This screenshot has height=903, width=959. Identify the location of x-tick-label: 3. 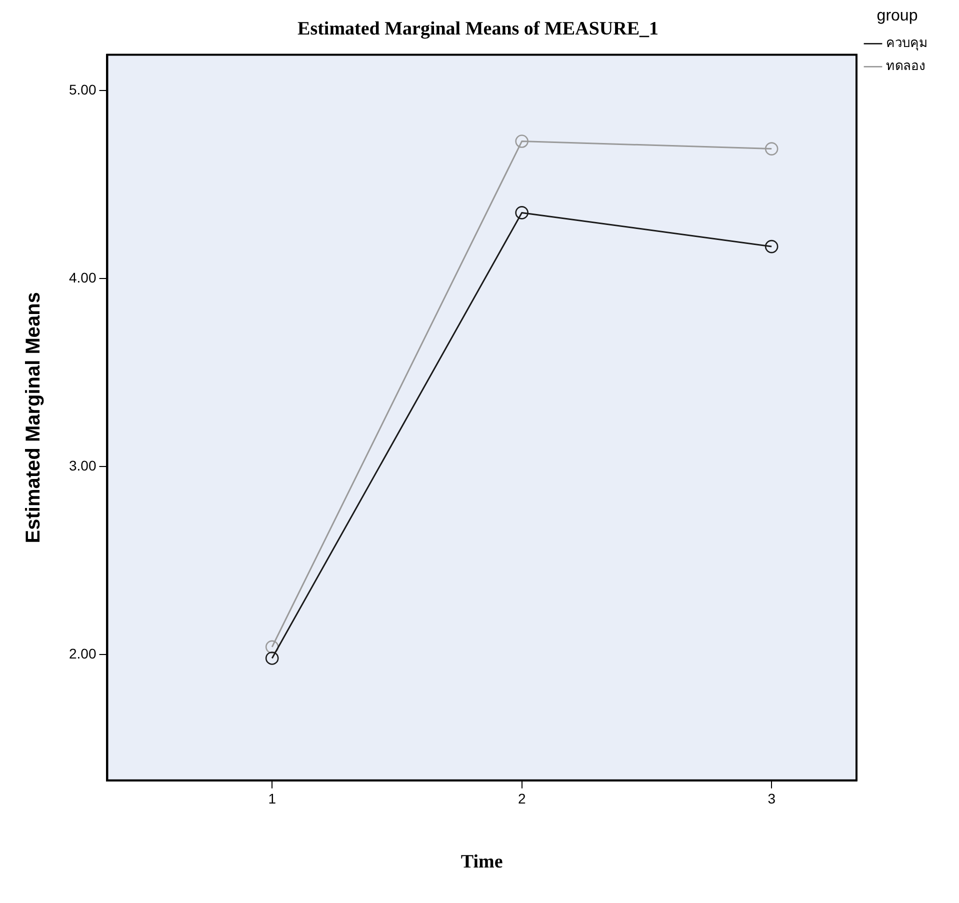
(772, 798).